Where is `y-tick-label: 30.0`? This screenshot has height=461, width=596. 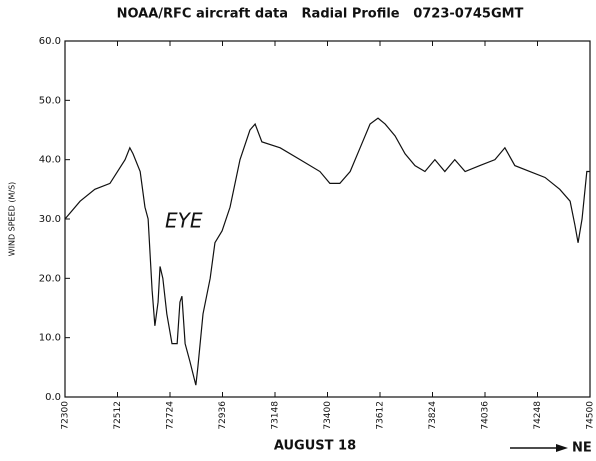 y-tick-label: 30.0 is located at coordinates (50, 219).